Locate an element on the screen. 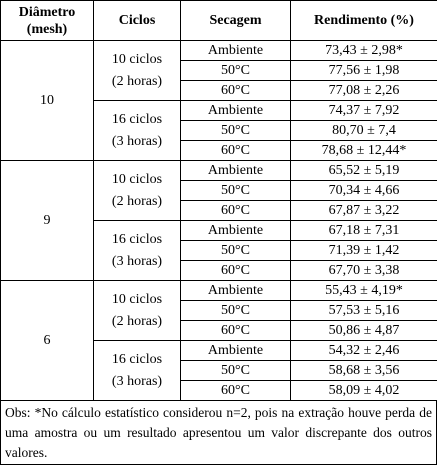  header-cell: Rendimento (%) is located at coordinates (363, 20).